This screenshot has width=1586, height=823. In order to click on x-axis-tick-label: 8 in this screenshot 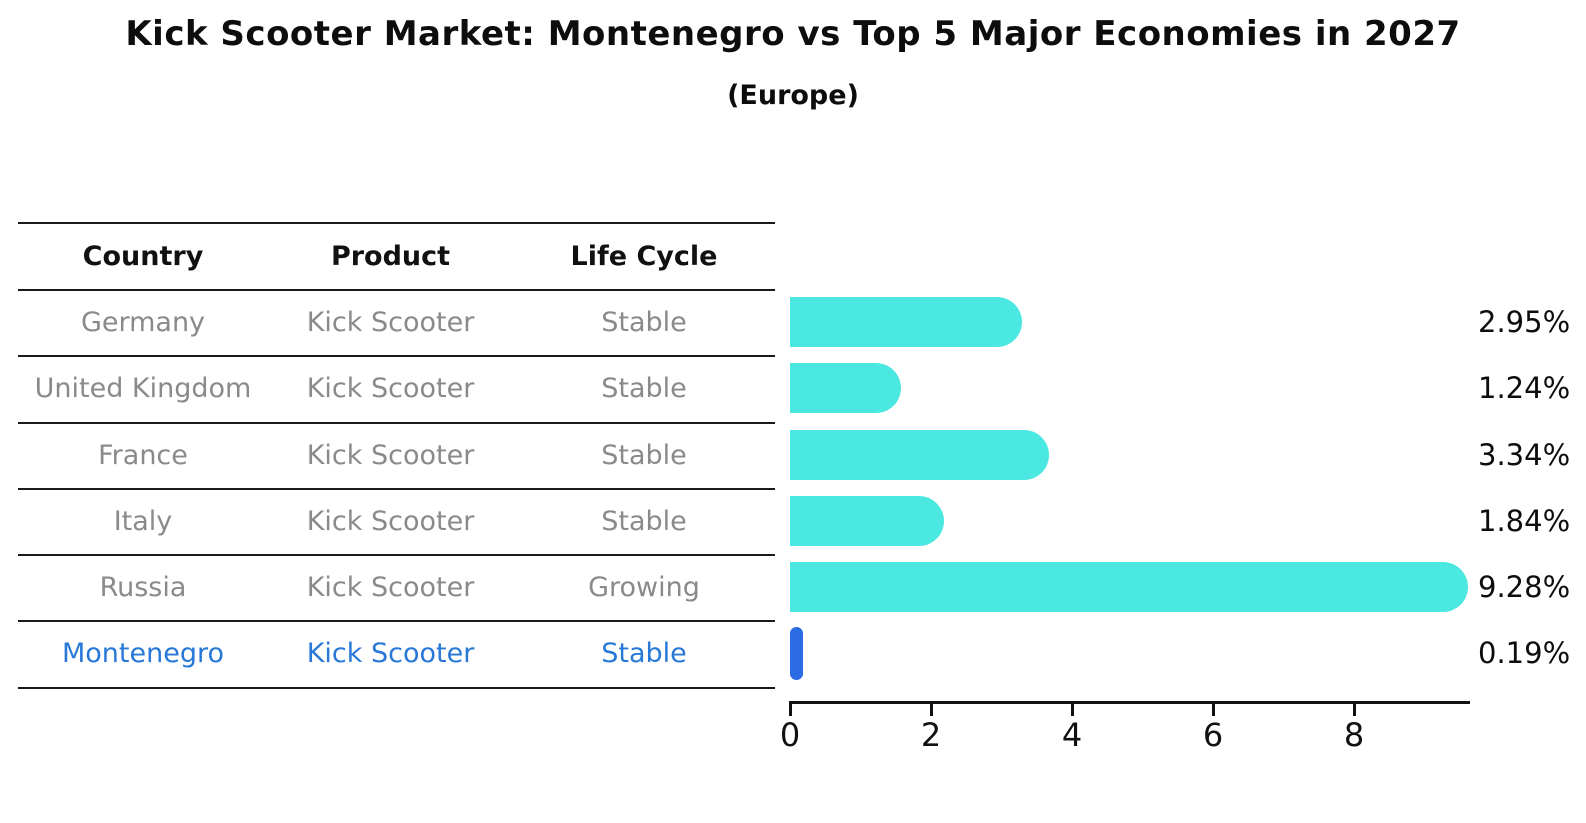, I will do `click(1354, 735)`.